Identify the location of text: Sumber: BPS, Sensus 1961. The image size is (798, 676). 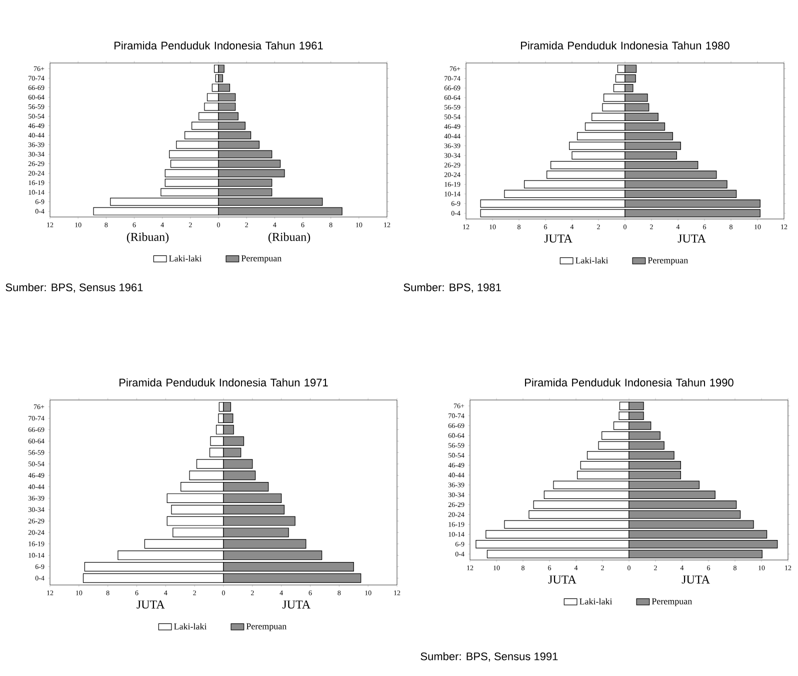
(74, 288).